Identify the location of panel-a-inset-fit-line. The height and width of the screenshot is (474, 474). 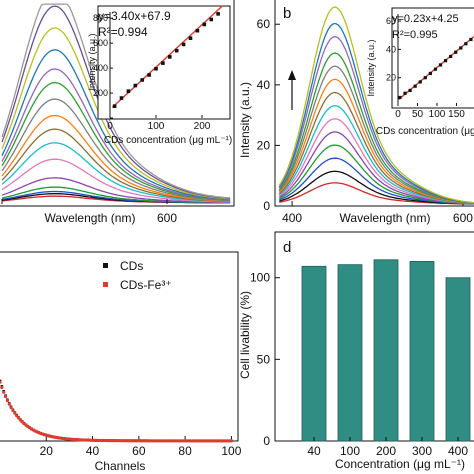
(167, 56).